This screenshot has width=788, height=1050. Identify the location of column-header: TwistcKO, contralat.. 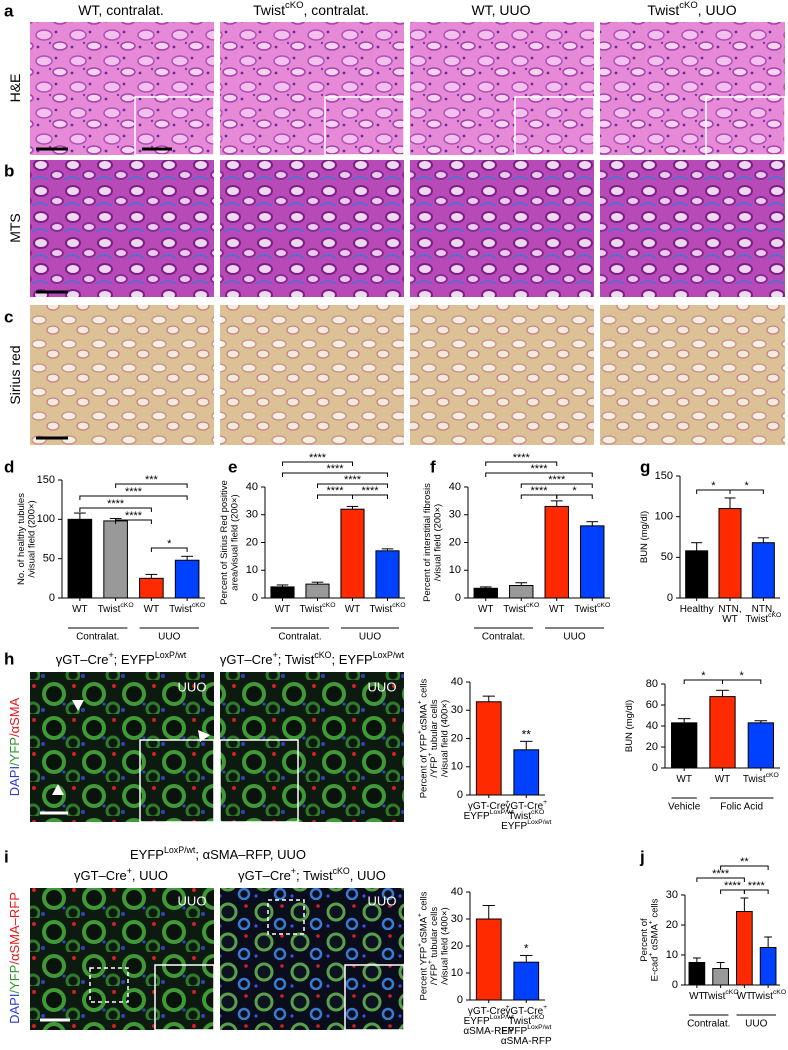
(311, 9).